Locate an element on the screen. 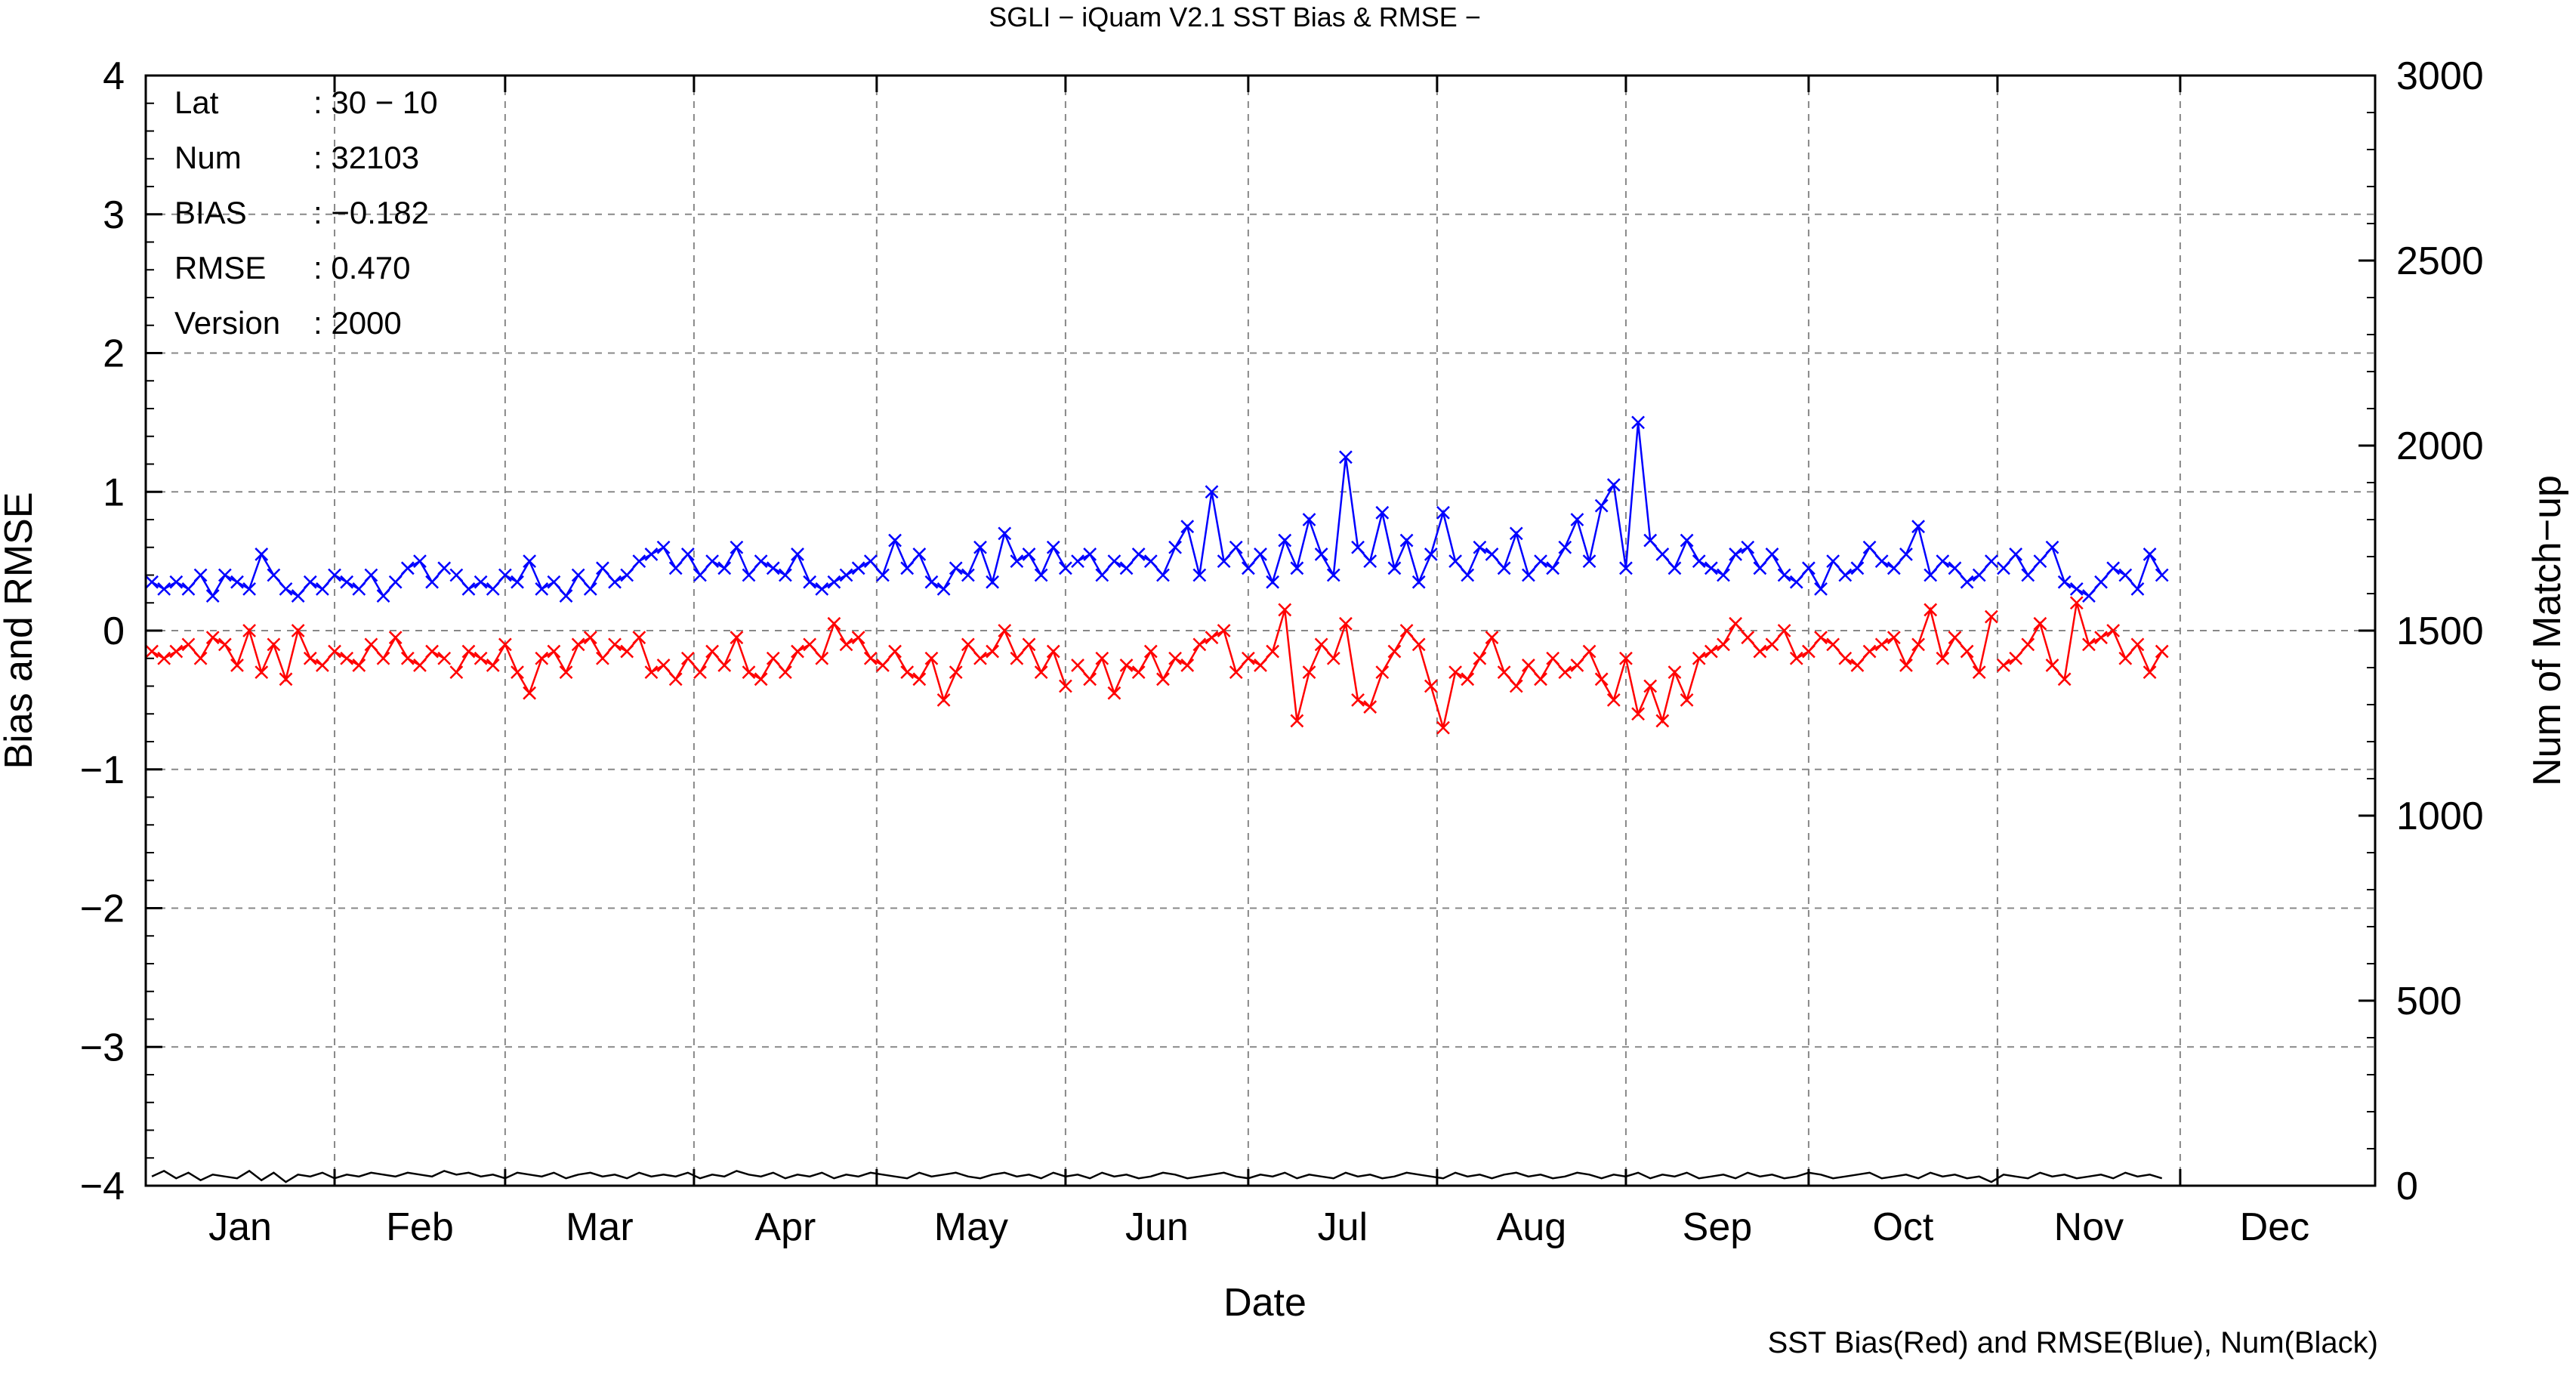 This screenshot has width=2576, height=1373. y-tick-label: 1 is located at coordinates (114, 492).